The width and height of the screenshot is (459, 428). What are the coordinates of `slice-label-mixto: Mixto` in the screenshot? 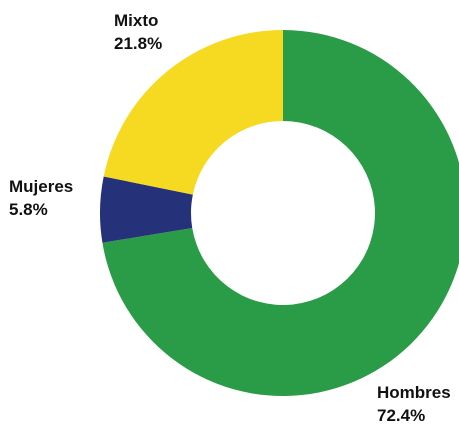 It's located at (136, 20).